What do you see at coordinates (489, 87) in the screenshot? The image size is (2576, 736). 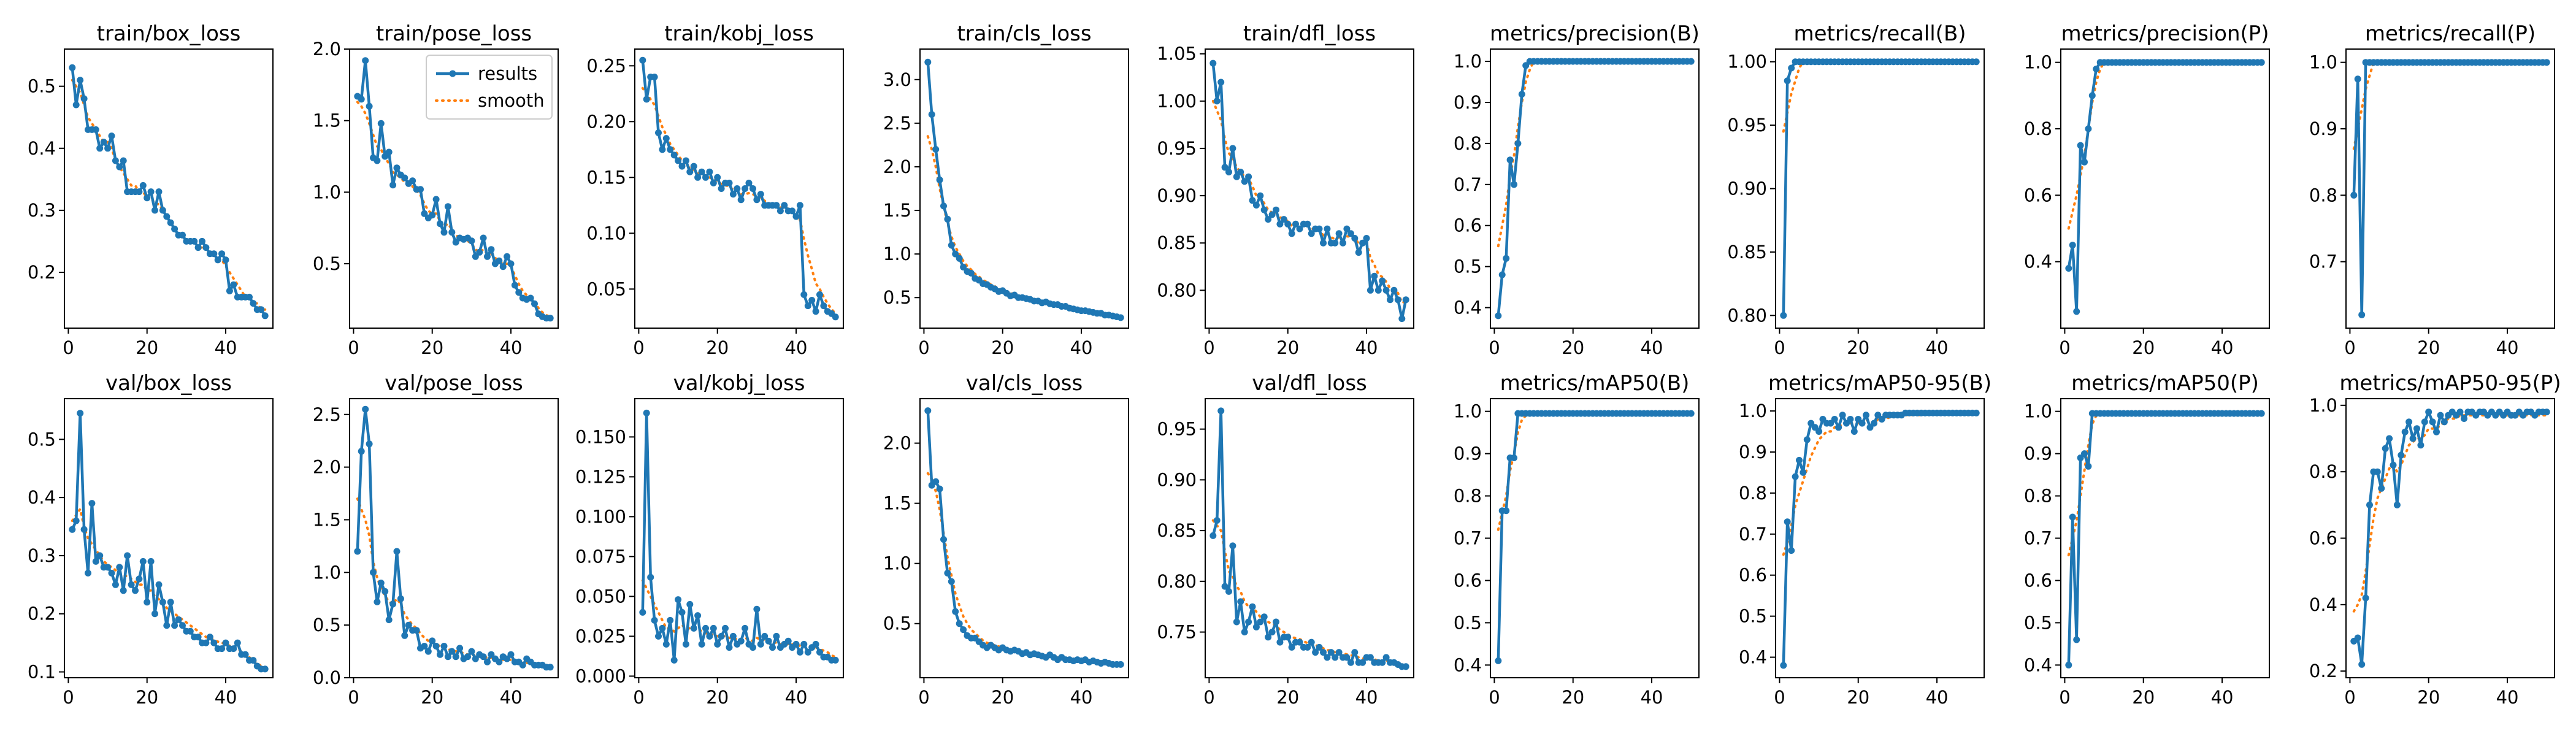 I see `legend-box` at bounding box center [489, 87].